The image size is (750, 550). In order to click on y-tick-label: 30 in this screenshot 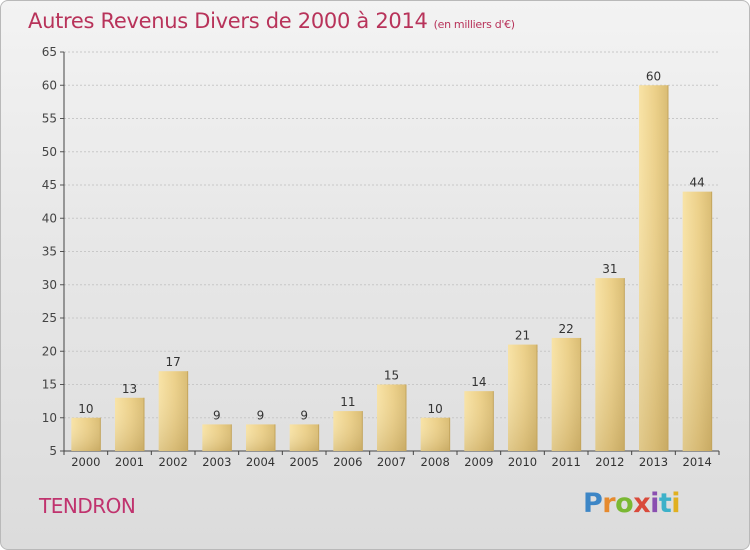, I will do `click(49, 285)`.